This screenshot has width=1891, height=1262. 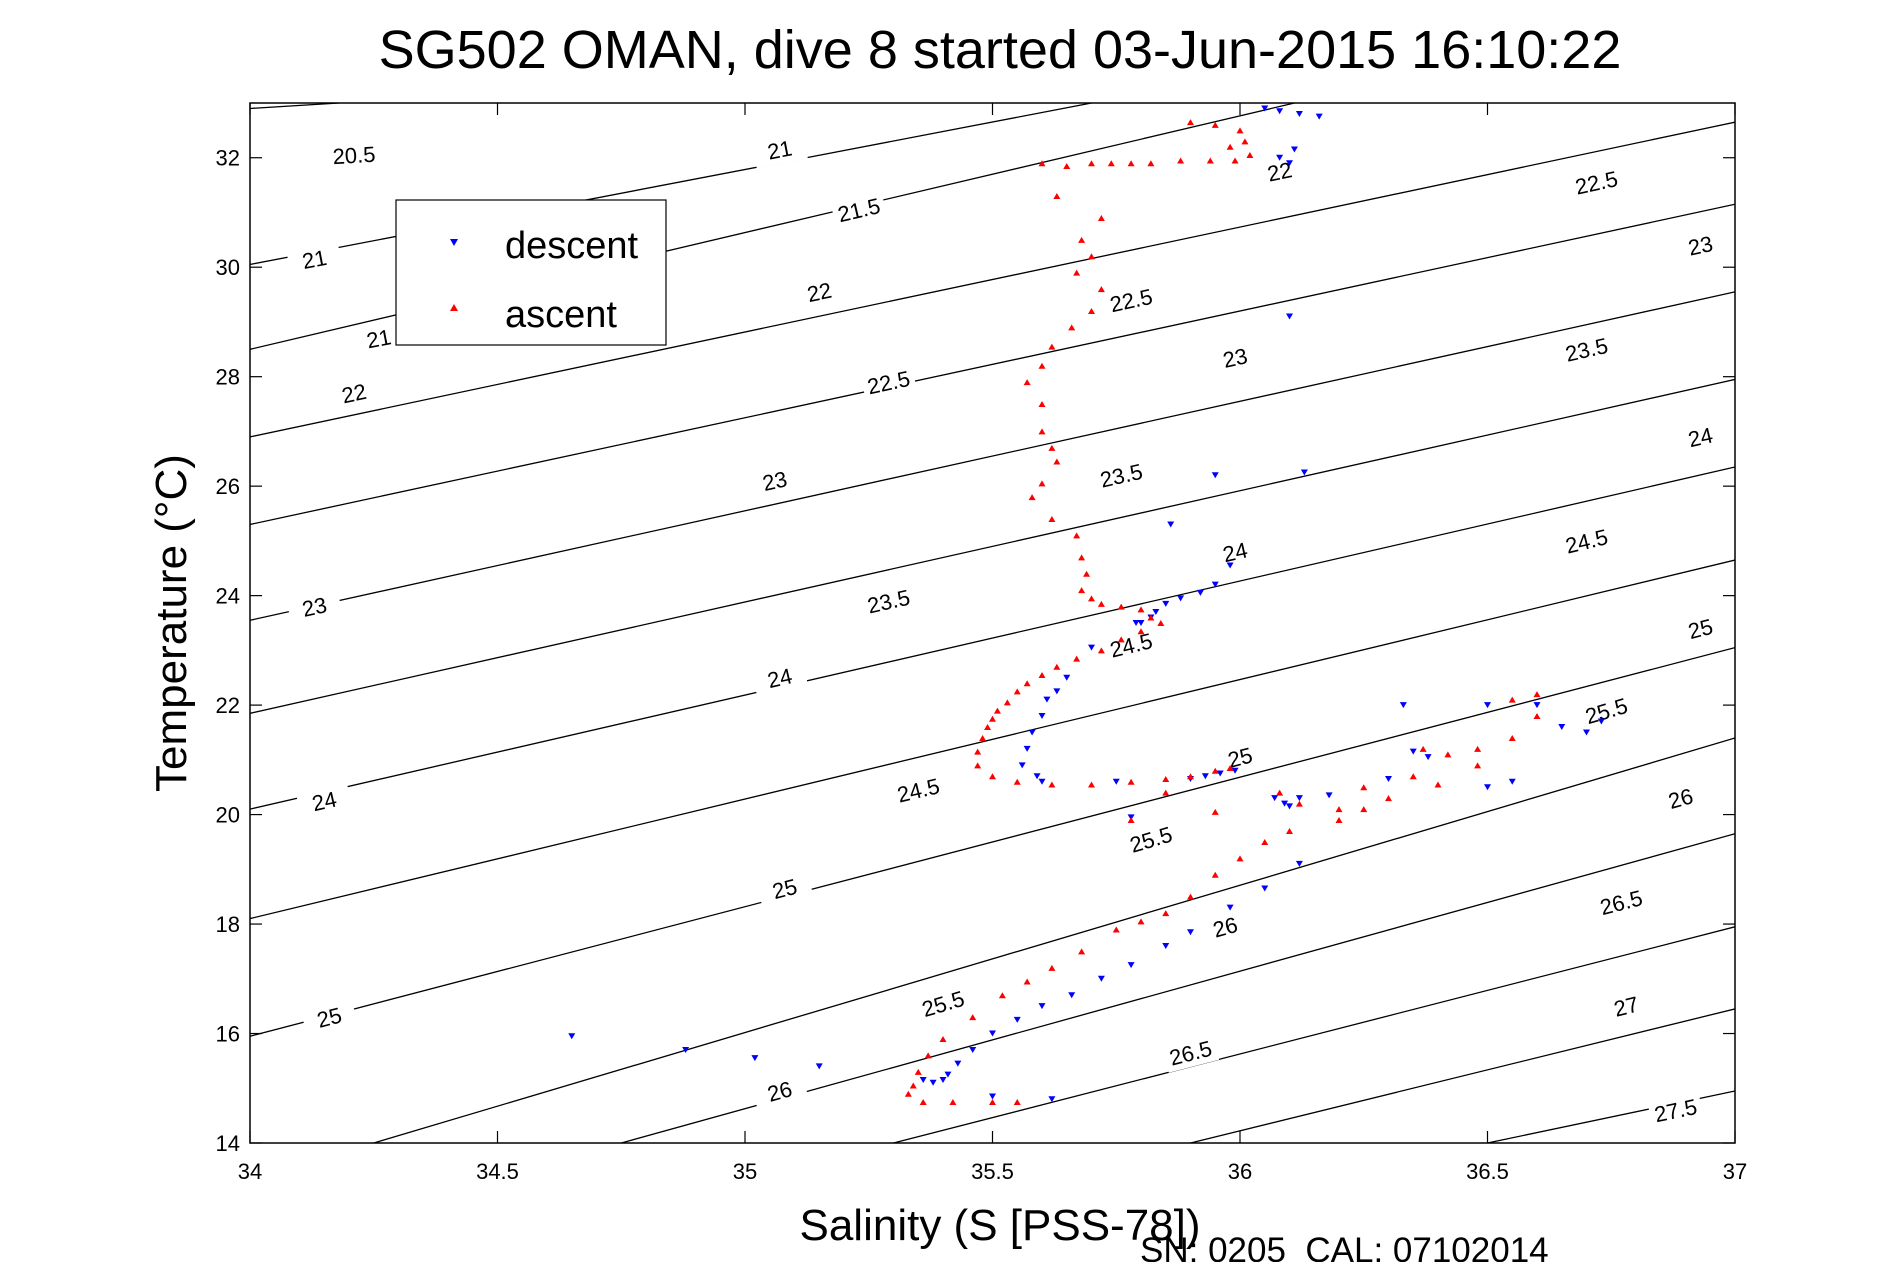 I want to click on density-contour-label-text: 23, so click(x=1700, y=246).